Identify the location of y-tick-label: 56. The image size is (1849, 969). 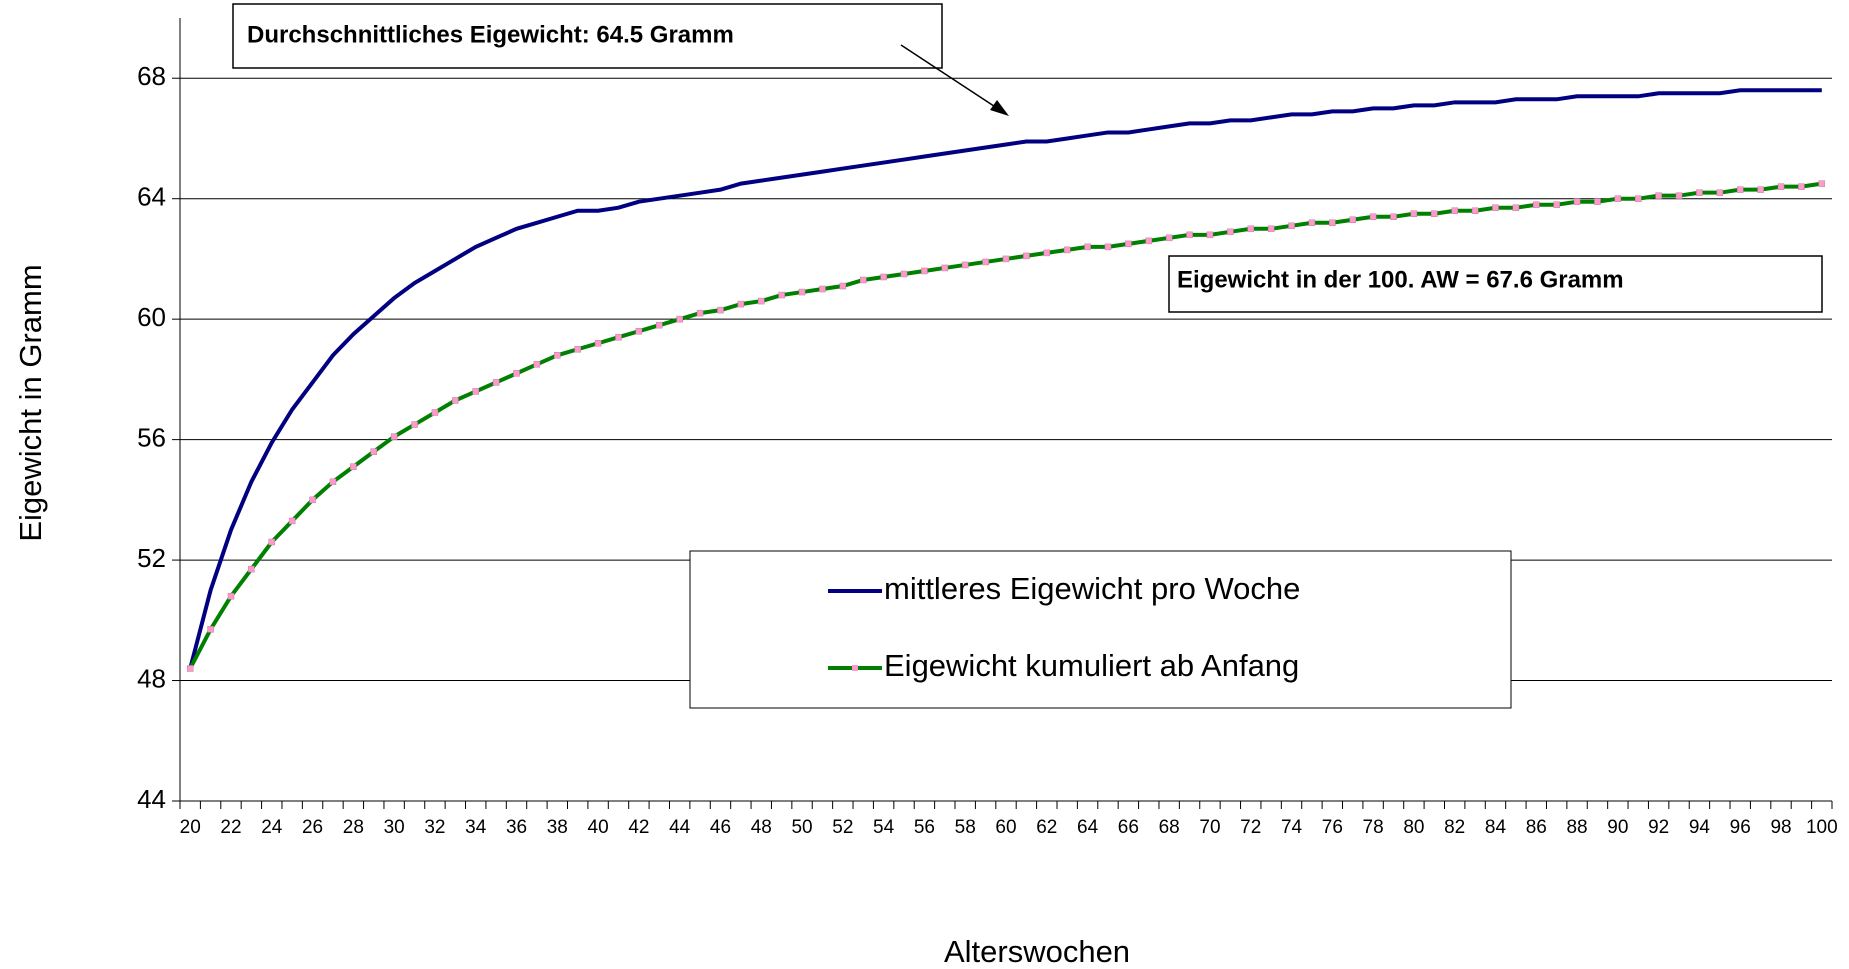
(151, 437).